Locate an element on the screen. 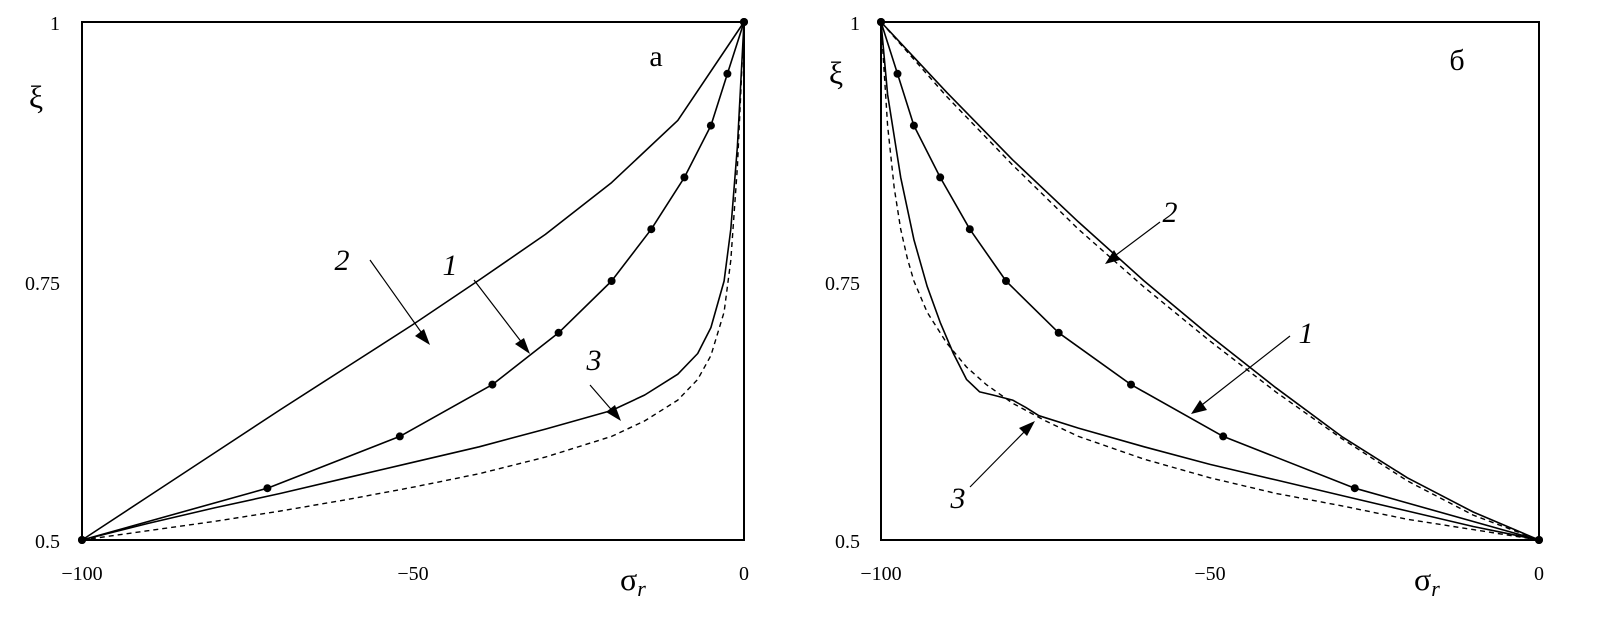  panel-label: б is located at coordinates (1456, 60).